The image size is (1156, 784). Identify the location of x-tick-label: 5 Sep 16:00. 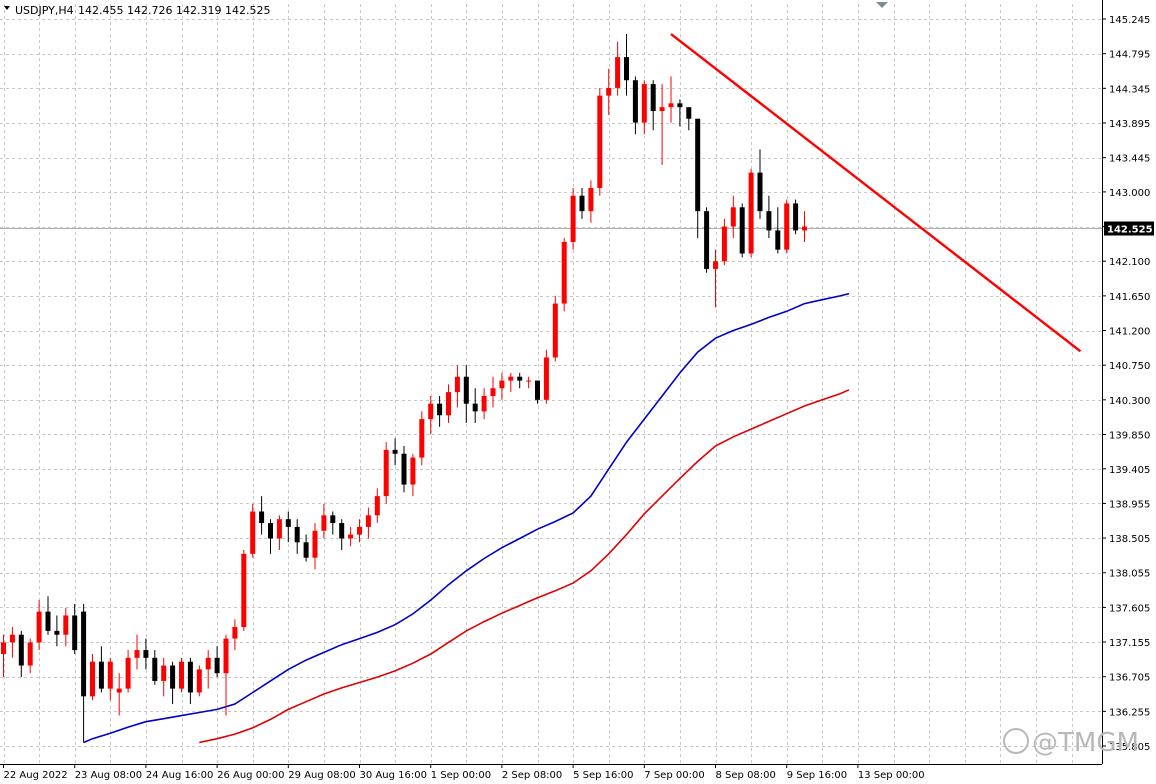
(603, 775).